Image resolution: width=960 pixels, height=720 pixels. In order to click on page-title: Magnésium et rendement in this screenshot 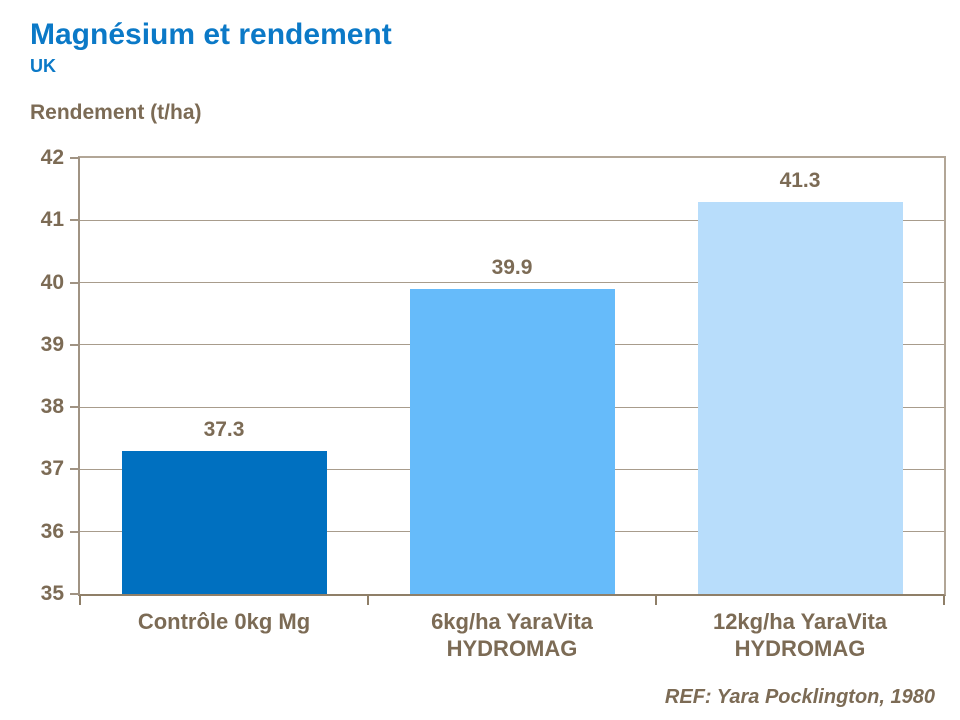, I will do `click(211, 34)`.